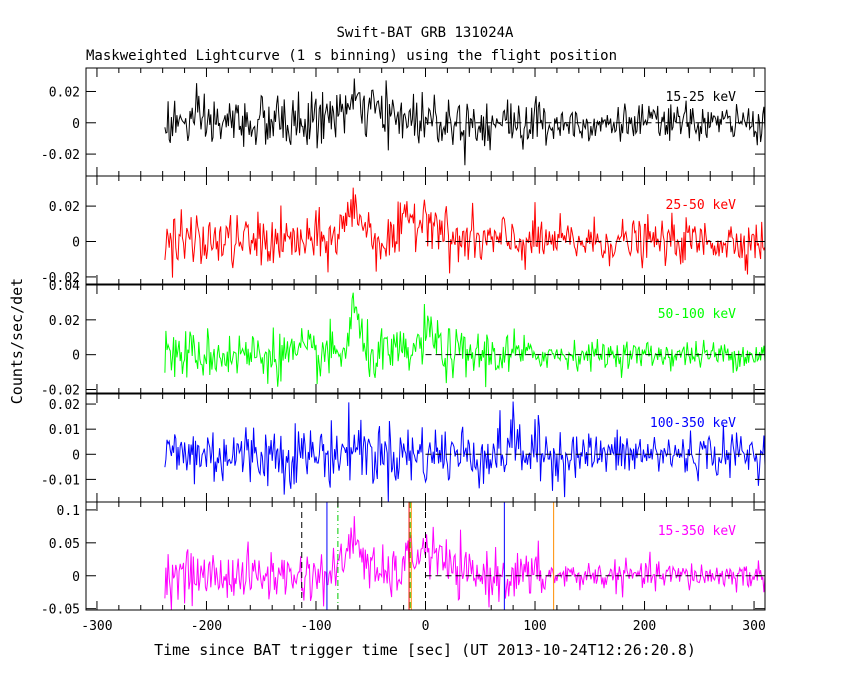  Describe the element at coordinates (701, 205) in the screenshot. I see `band-label: 25-50 keV` at that location.